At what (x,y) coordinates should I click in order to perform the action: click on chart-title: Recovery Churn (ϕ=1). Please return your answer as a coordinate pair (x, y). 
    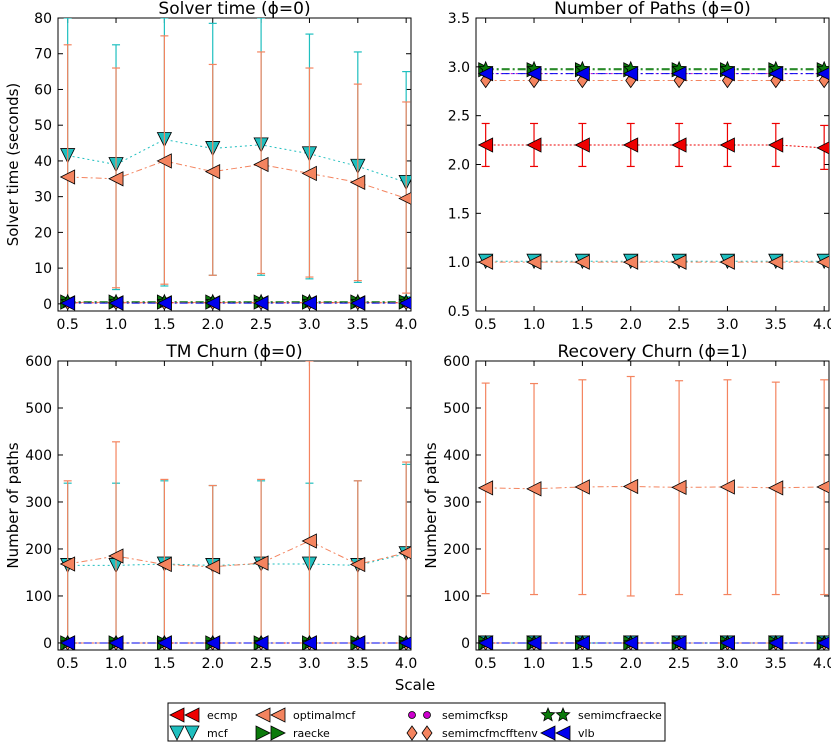
    Looking at the image, I should click on (652, 352).